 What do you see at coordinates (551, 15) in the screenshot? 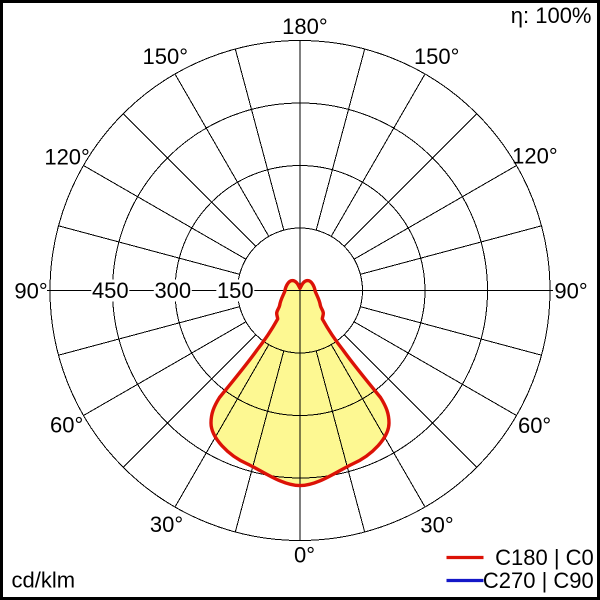
I see `svg-text: η: 100%` at bounding box center [551, 15].